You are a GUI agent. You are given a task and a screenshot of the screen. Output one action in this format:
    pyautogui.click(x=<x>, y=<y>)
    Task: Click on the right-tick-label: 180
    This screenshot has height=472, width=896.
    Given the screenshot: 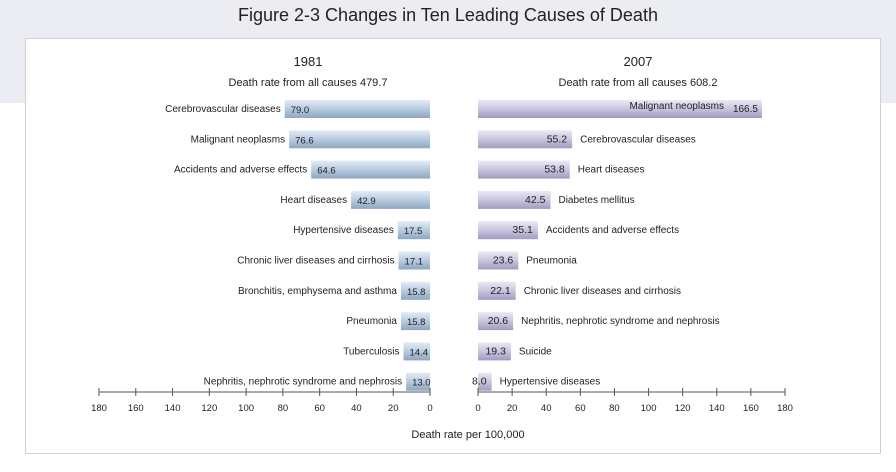 What is the action you would take?
    pyautogui.click(x=785, y=408)
    